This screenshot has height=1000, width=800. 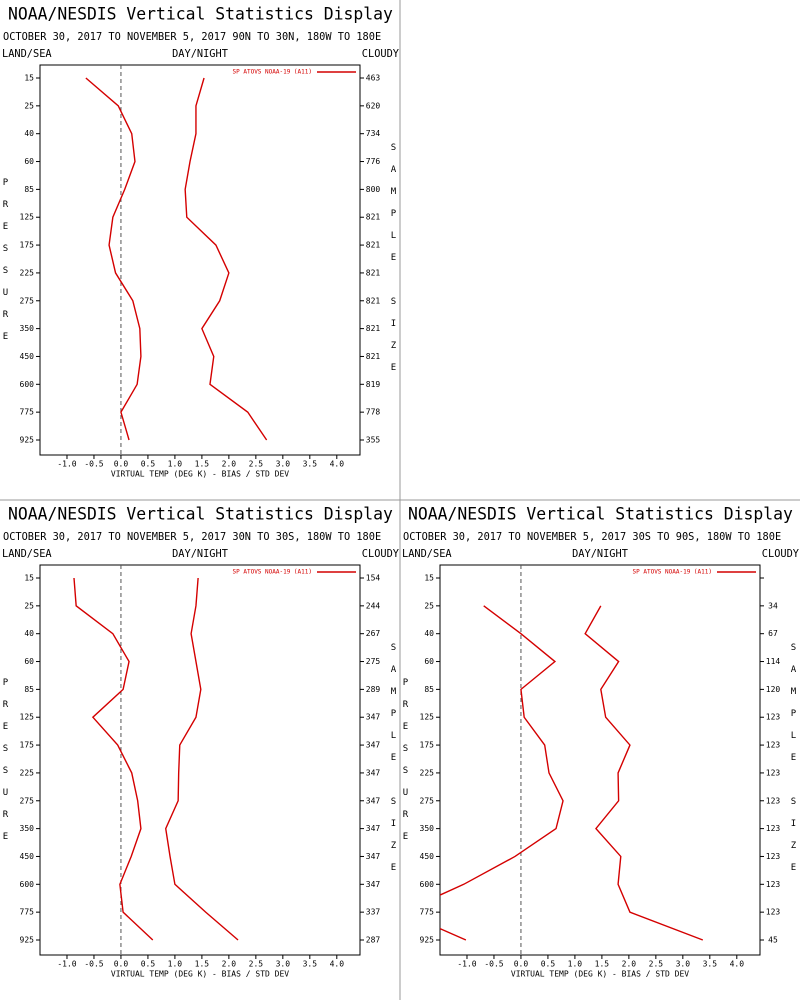 What do you see at coordinates (429, 633) in the screenshot?
I see `y-tick-label: 40` at bounding box center [429, 633].